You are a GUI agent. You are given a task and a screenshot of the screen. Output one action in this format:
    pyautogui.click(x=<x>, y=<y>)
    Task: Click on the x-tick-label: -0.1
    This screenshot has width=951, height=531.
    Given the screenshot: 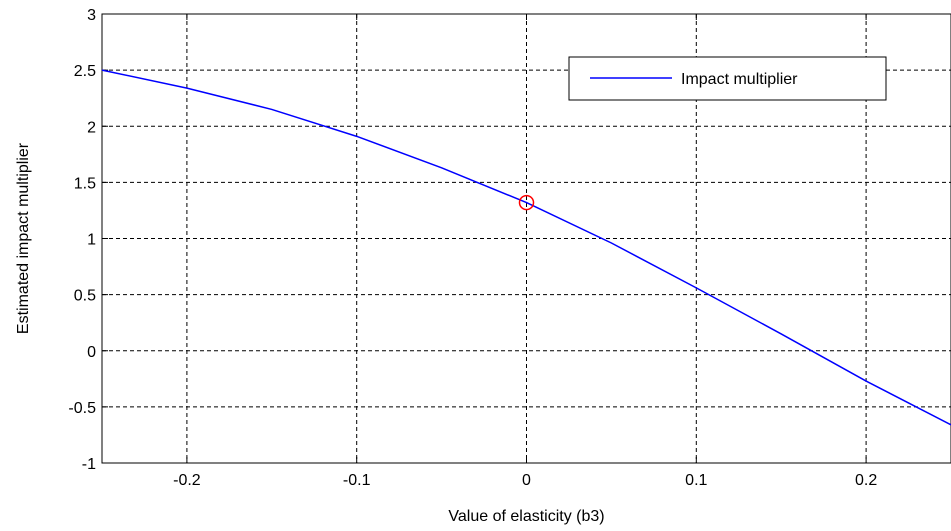 What is the action you would take?
    pyautogui.click(x=357, y=480)
    